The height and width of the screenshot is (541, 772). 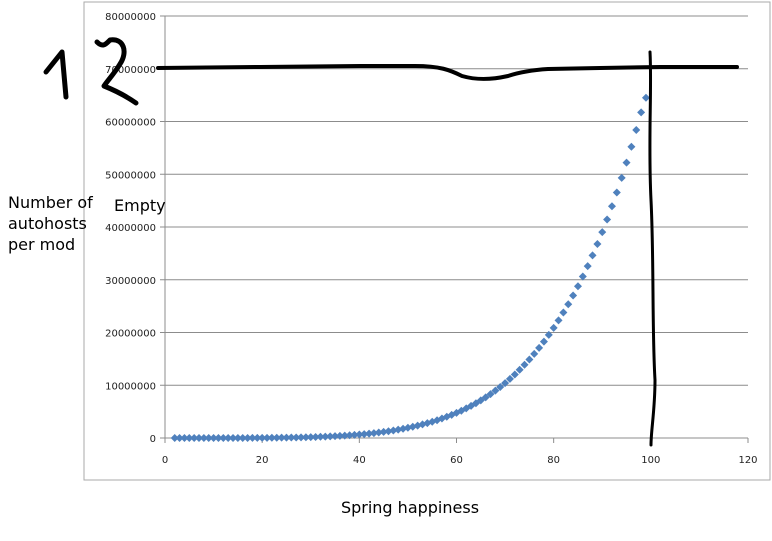 I want to click on handwritten-digit-one, so click(x=56, y=74).